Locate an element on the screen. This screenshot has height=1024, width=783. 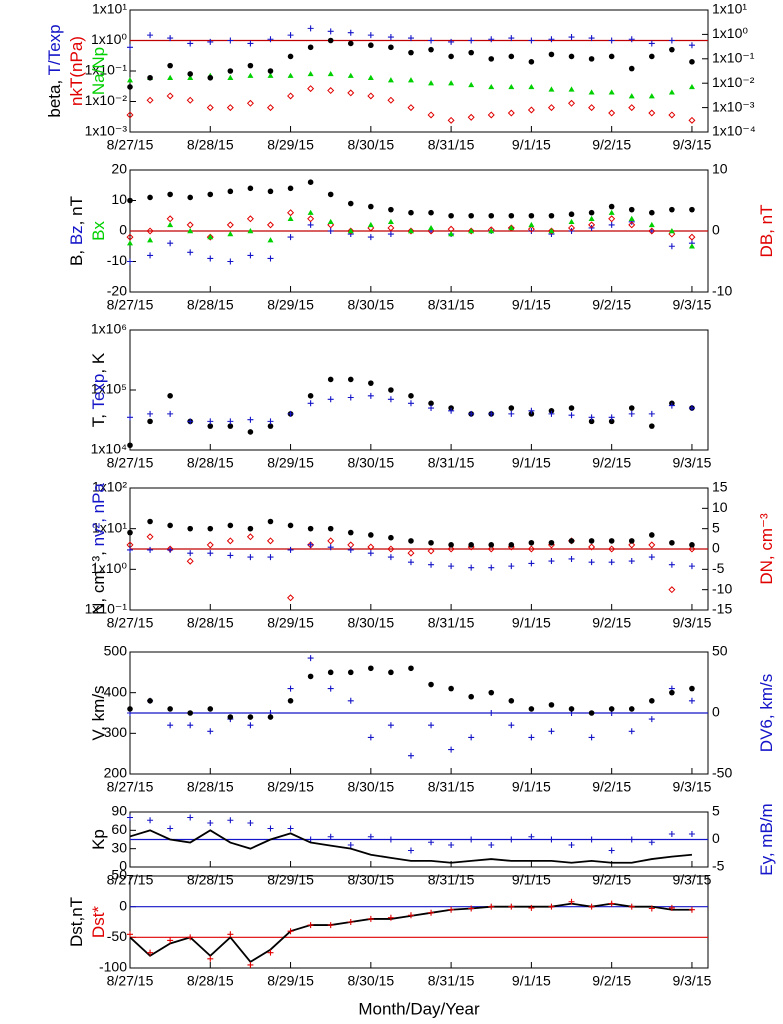
x-tick-label: 8/28/15 is located at coordinates (210, 787).